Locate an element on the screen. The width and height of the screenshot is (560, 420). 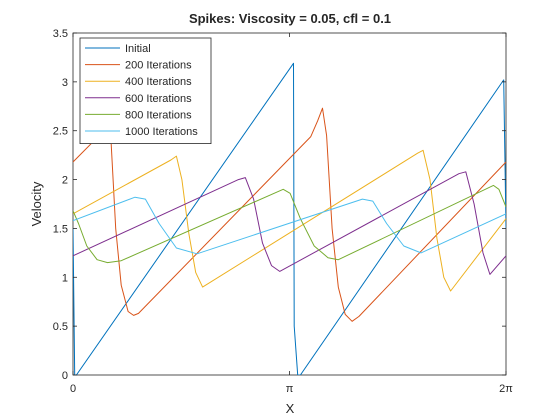
y-tick-label-7: 3.5 is located at coordinates (60, 34).